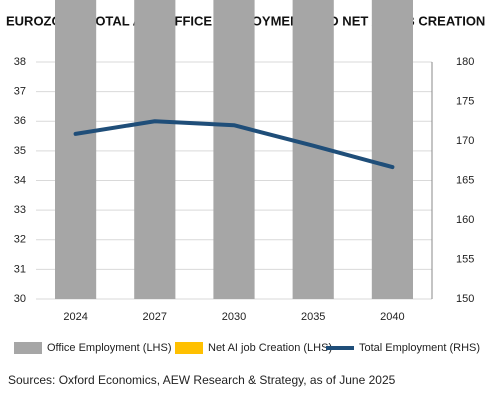  Describe the element at coordinates (270, 348) in the screenshot. I see `legend-label: Net AI job Creation (LHS)` at that location.